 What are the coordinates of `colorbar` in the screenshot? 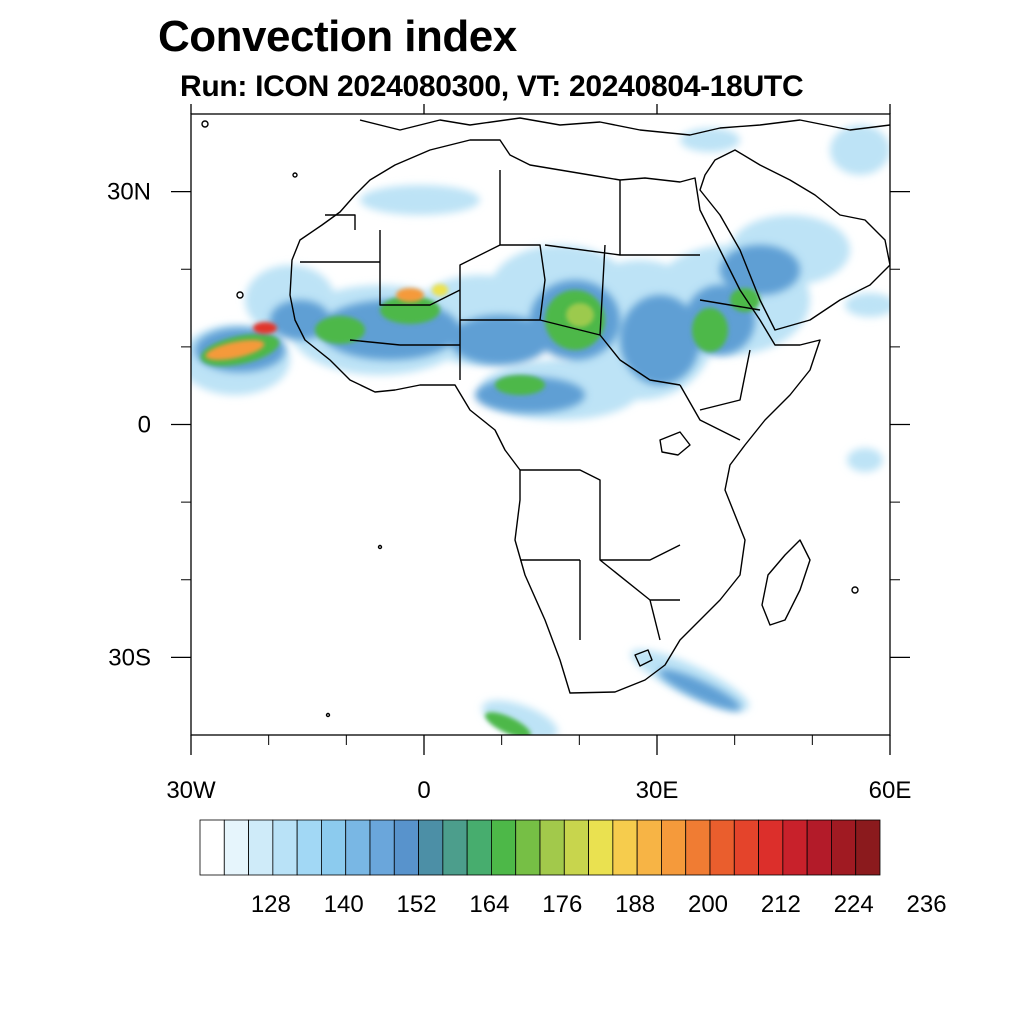 It's located at (540, 847).